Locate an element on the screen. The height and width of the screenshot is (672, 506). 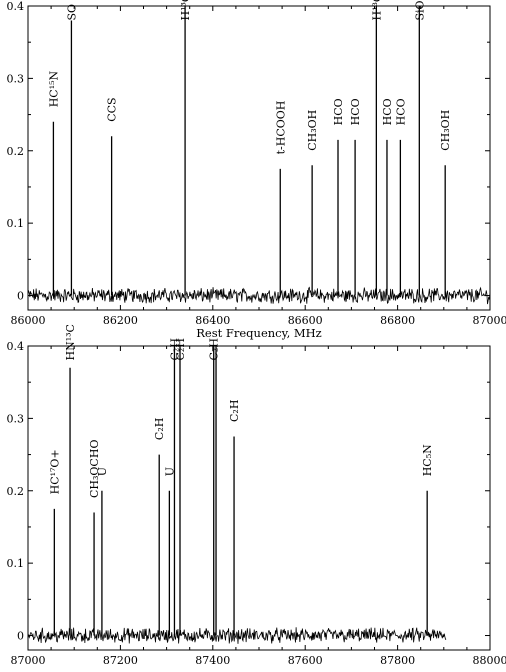
line-label: H¹³CN is located at coordinates (185, 10).